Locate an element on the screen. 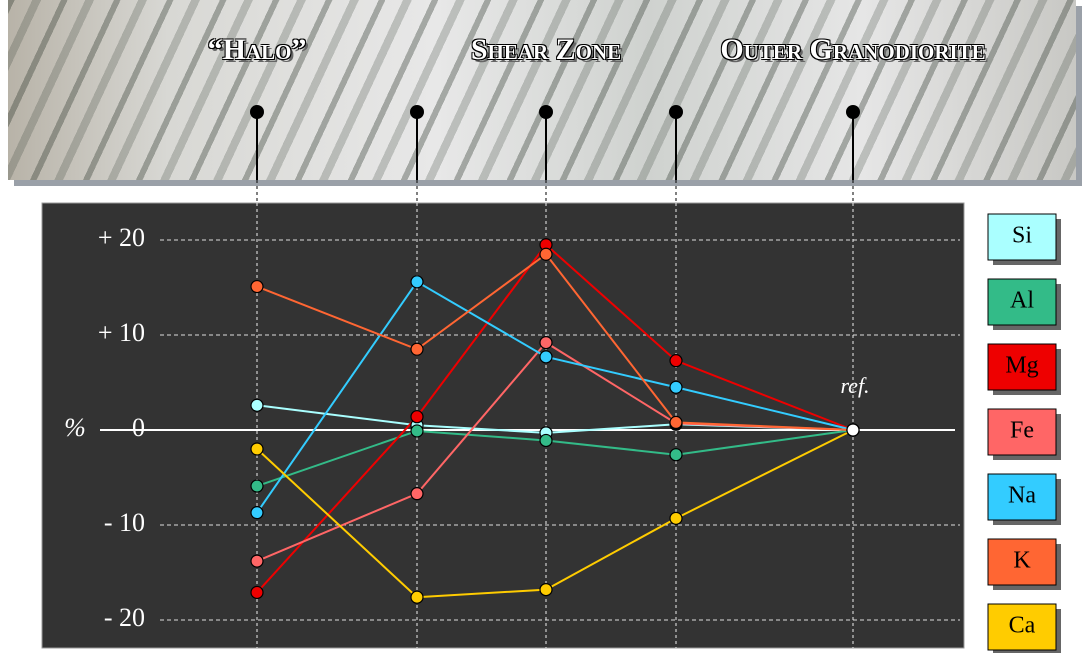 This screenshot has height=653, width=1084. zone-label: Outer Granodiorite is located at coordinates (853, 49).